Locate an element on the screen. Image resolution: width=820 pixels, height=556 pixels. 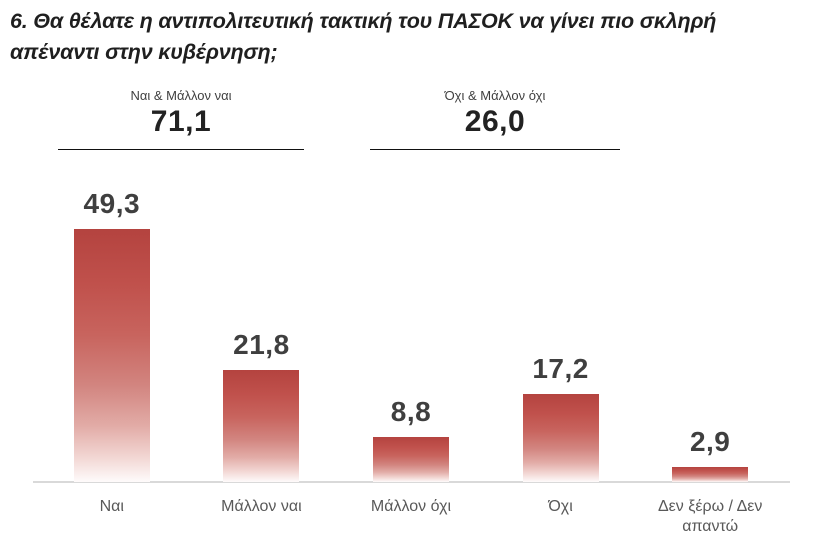
bar-zone: 49,3 is located at coordinates (111, 323).